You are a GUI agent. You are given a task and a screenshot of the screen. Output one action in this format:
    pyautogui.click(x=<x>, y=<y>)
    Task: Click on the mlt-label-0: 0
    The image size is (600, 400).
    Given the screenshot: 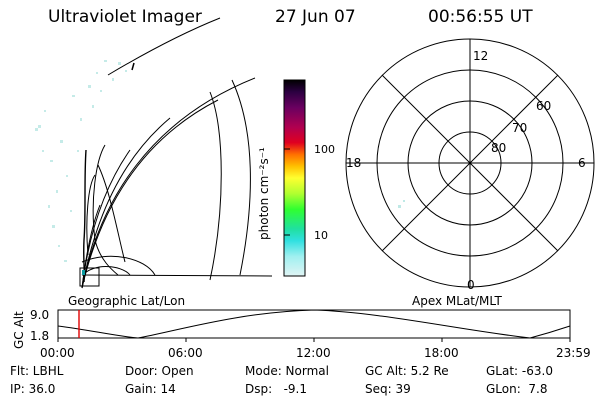 What is the action you would take?
    pyautogui.click(x=471, y=285)
    